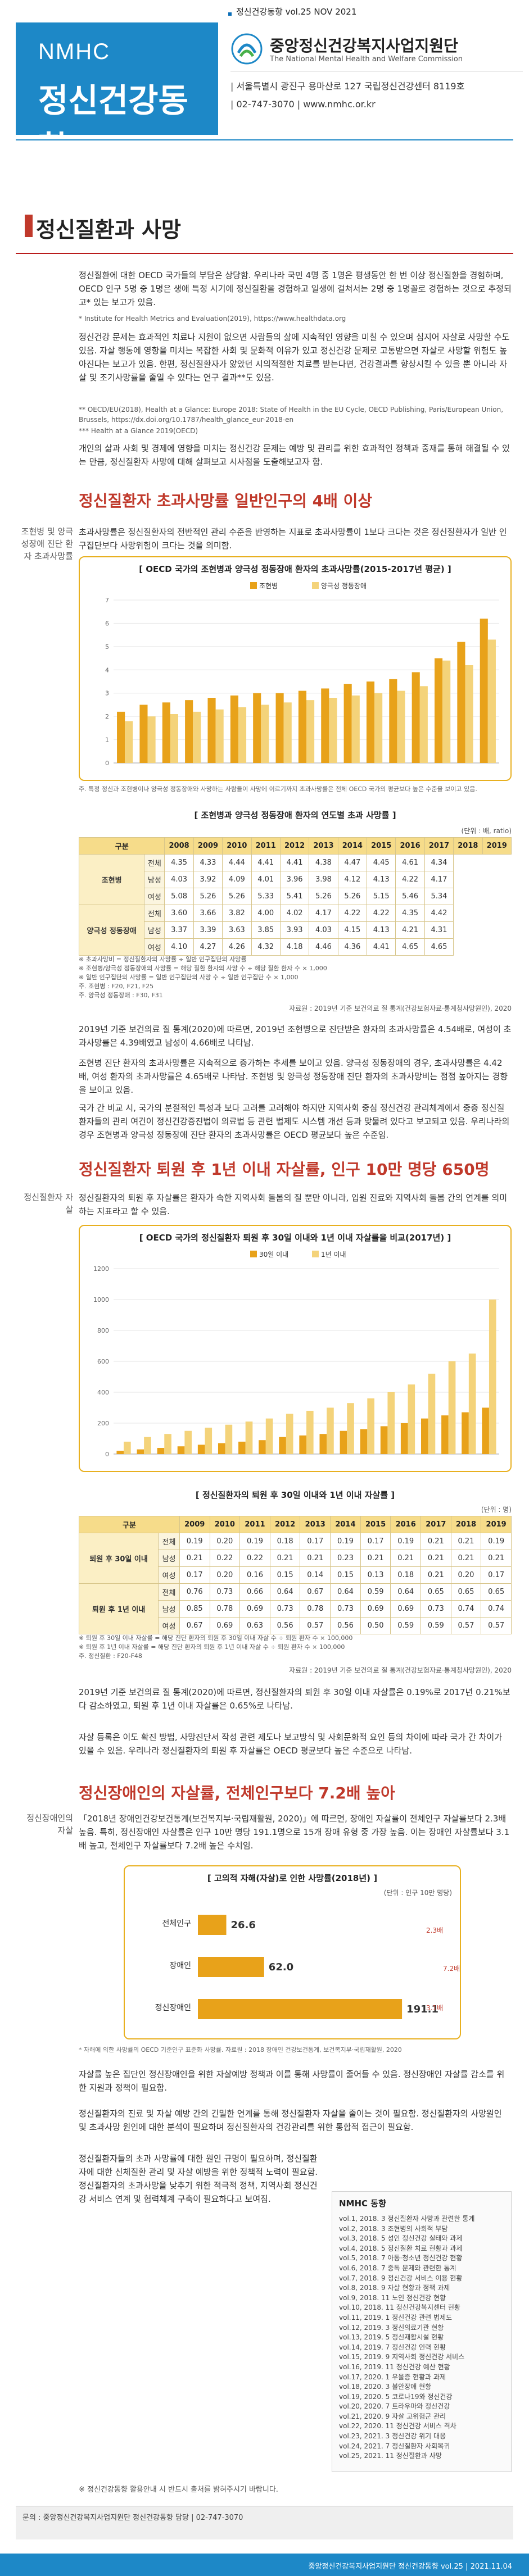 The width and height of the screenshot is (529, 2576). Describe the element at coordinates (393, 2297) in the screenshot. I see `newsletter-item: vol.9, 2018. 11 노인 정신건강 현황` at that location.